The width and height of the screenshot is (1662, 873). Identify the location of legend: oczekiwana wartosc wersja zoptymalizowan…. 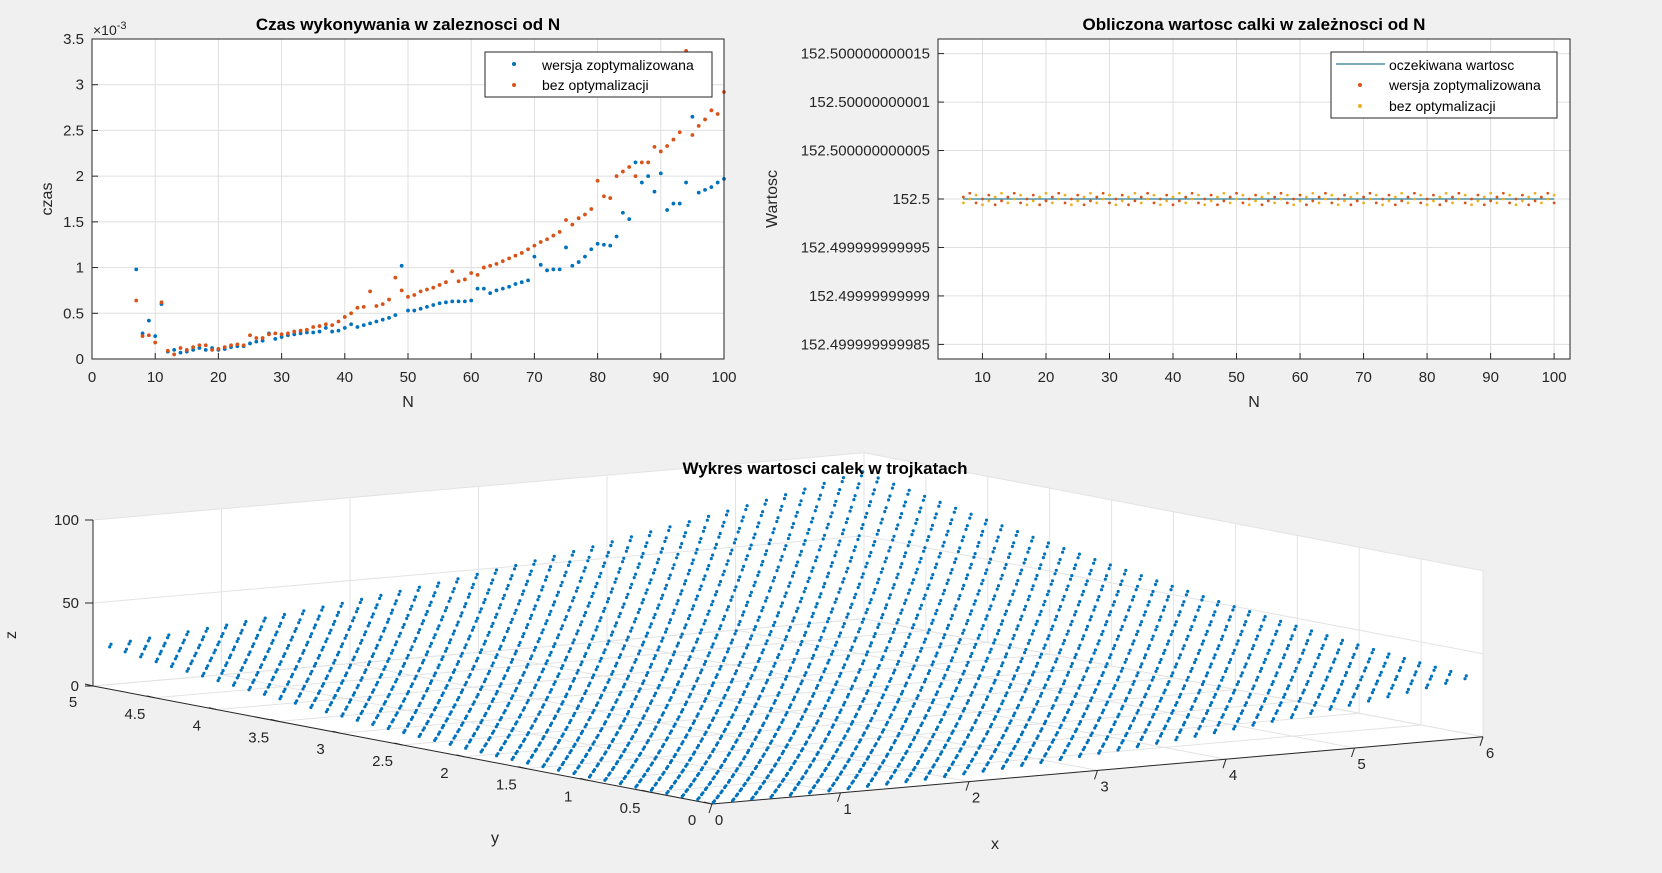
(1444, 85).